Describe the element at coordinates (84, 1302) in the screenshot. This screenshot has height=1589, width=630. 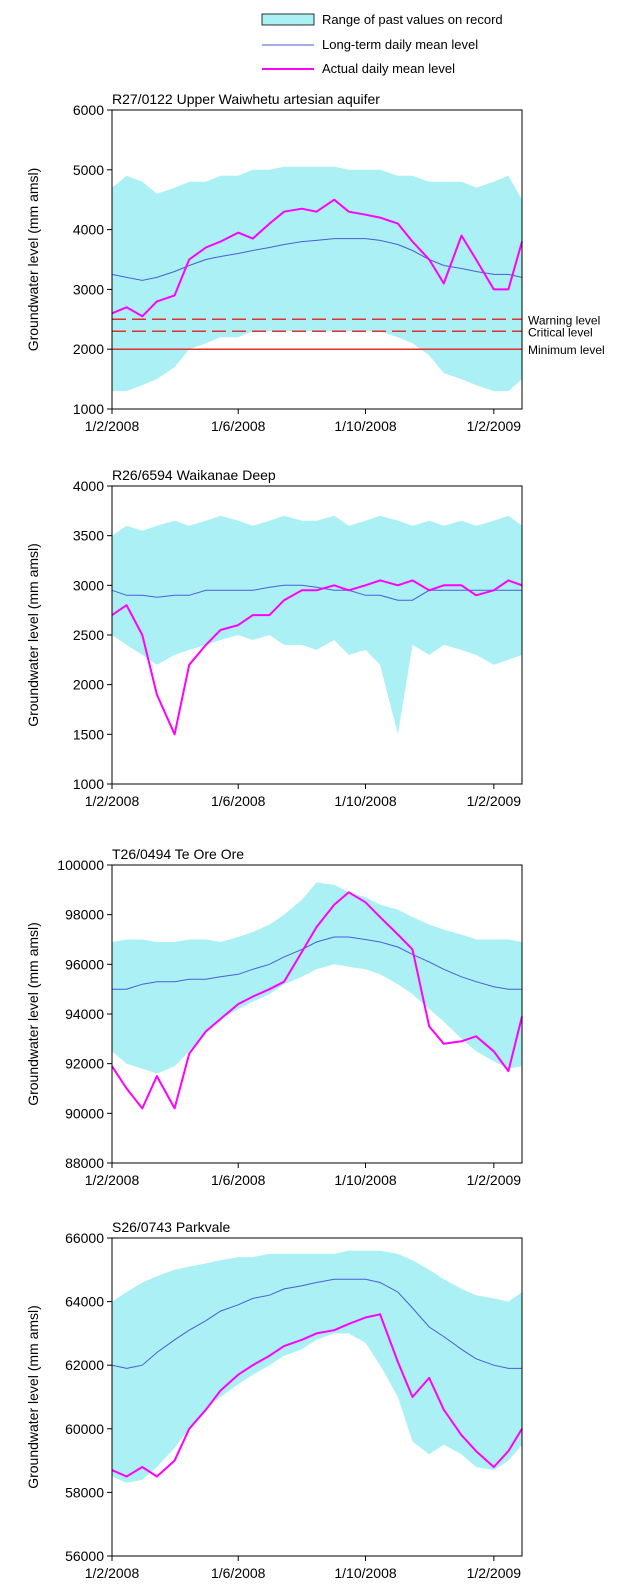
I see `y-tick-label-5: 64000` at that location.